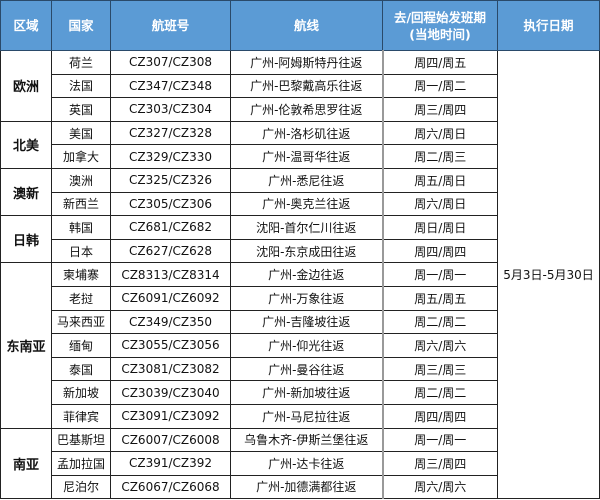 The height and width of the screenshot is (500, 600). What do you see at coordinates (306, 392) in the screenshot?
I see `route-cell: 广州-新加坡往返` at bounding box center [306, 392].